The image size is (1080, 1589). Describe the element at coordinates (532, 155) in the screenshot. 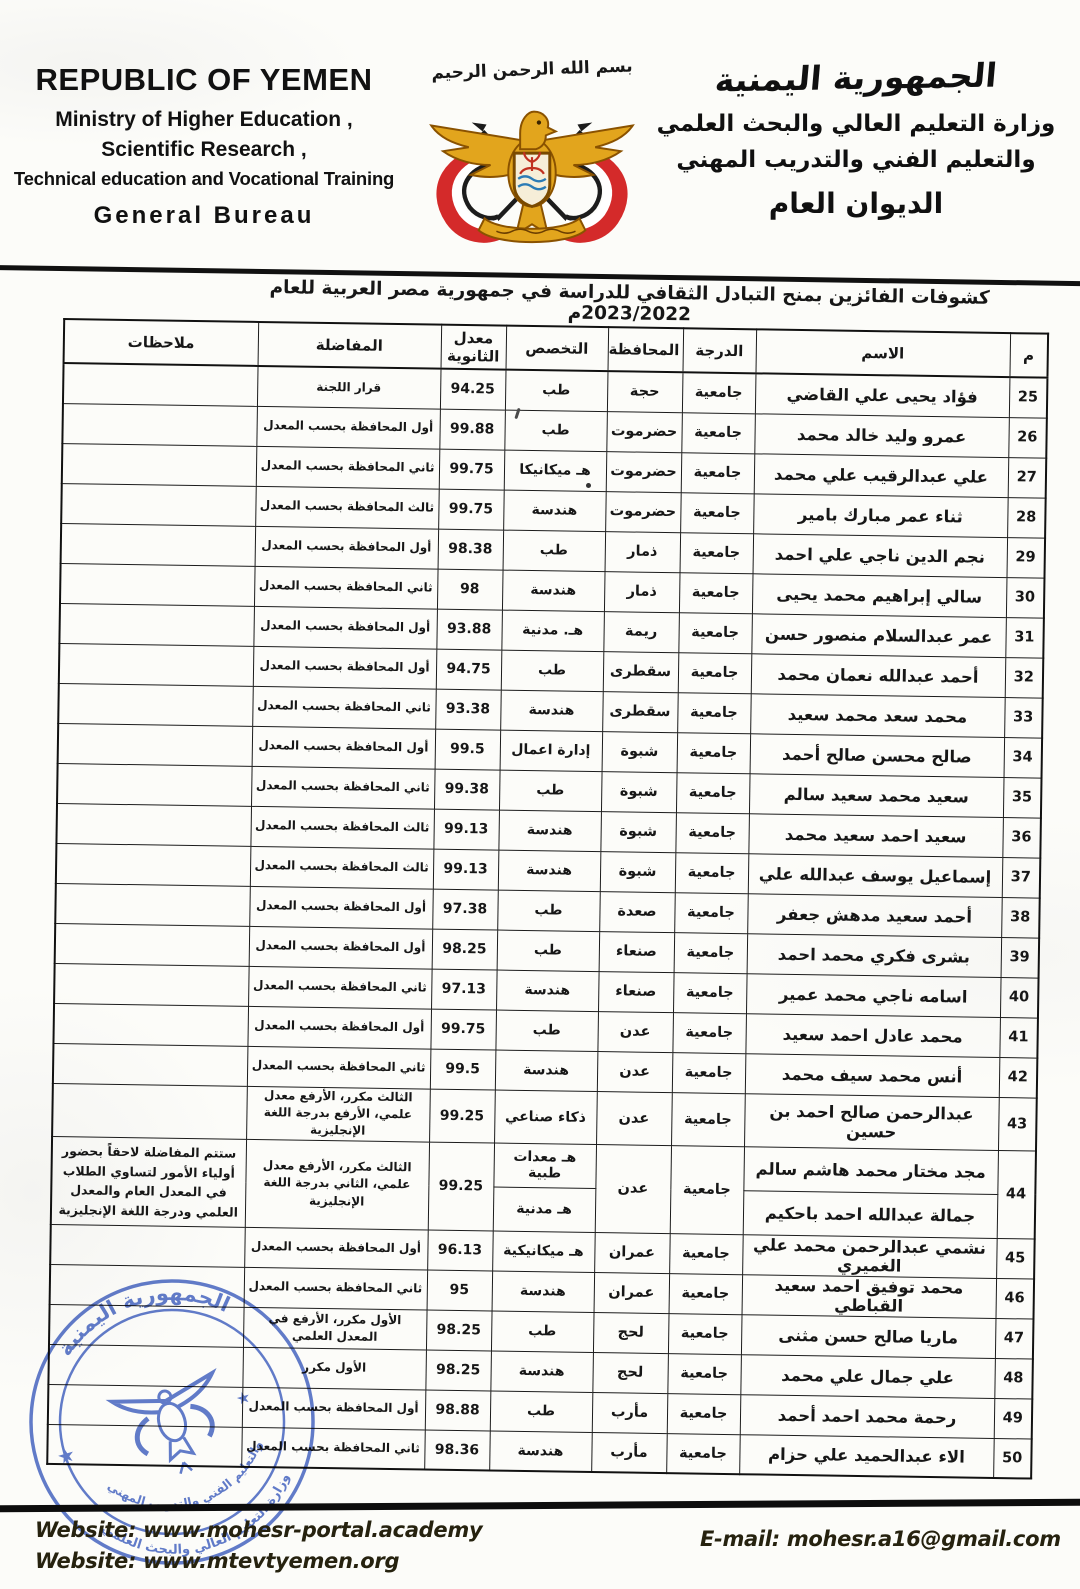

I see `national-emblem: بسم الله الرحمن الرحيم` at that location.